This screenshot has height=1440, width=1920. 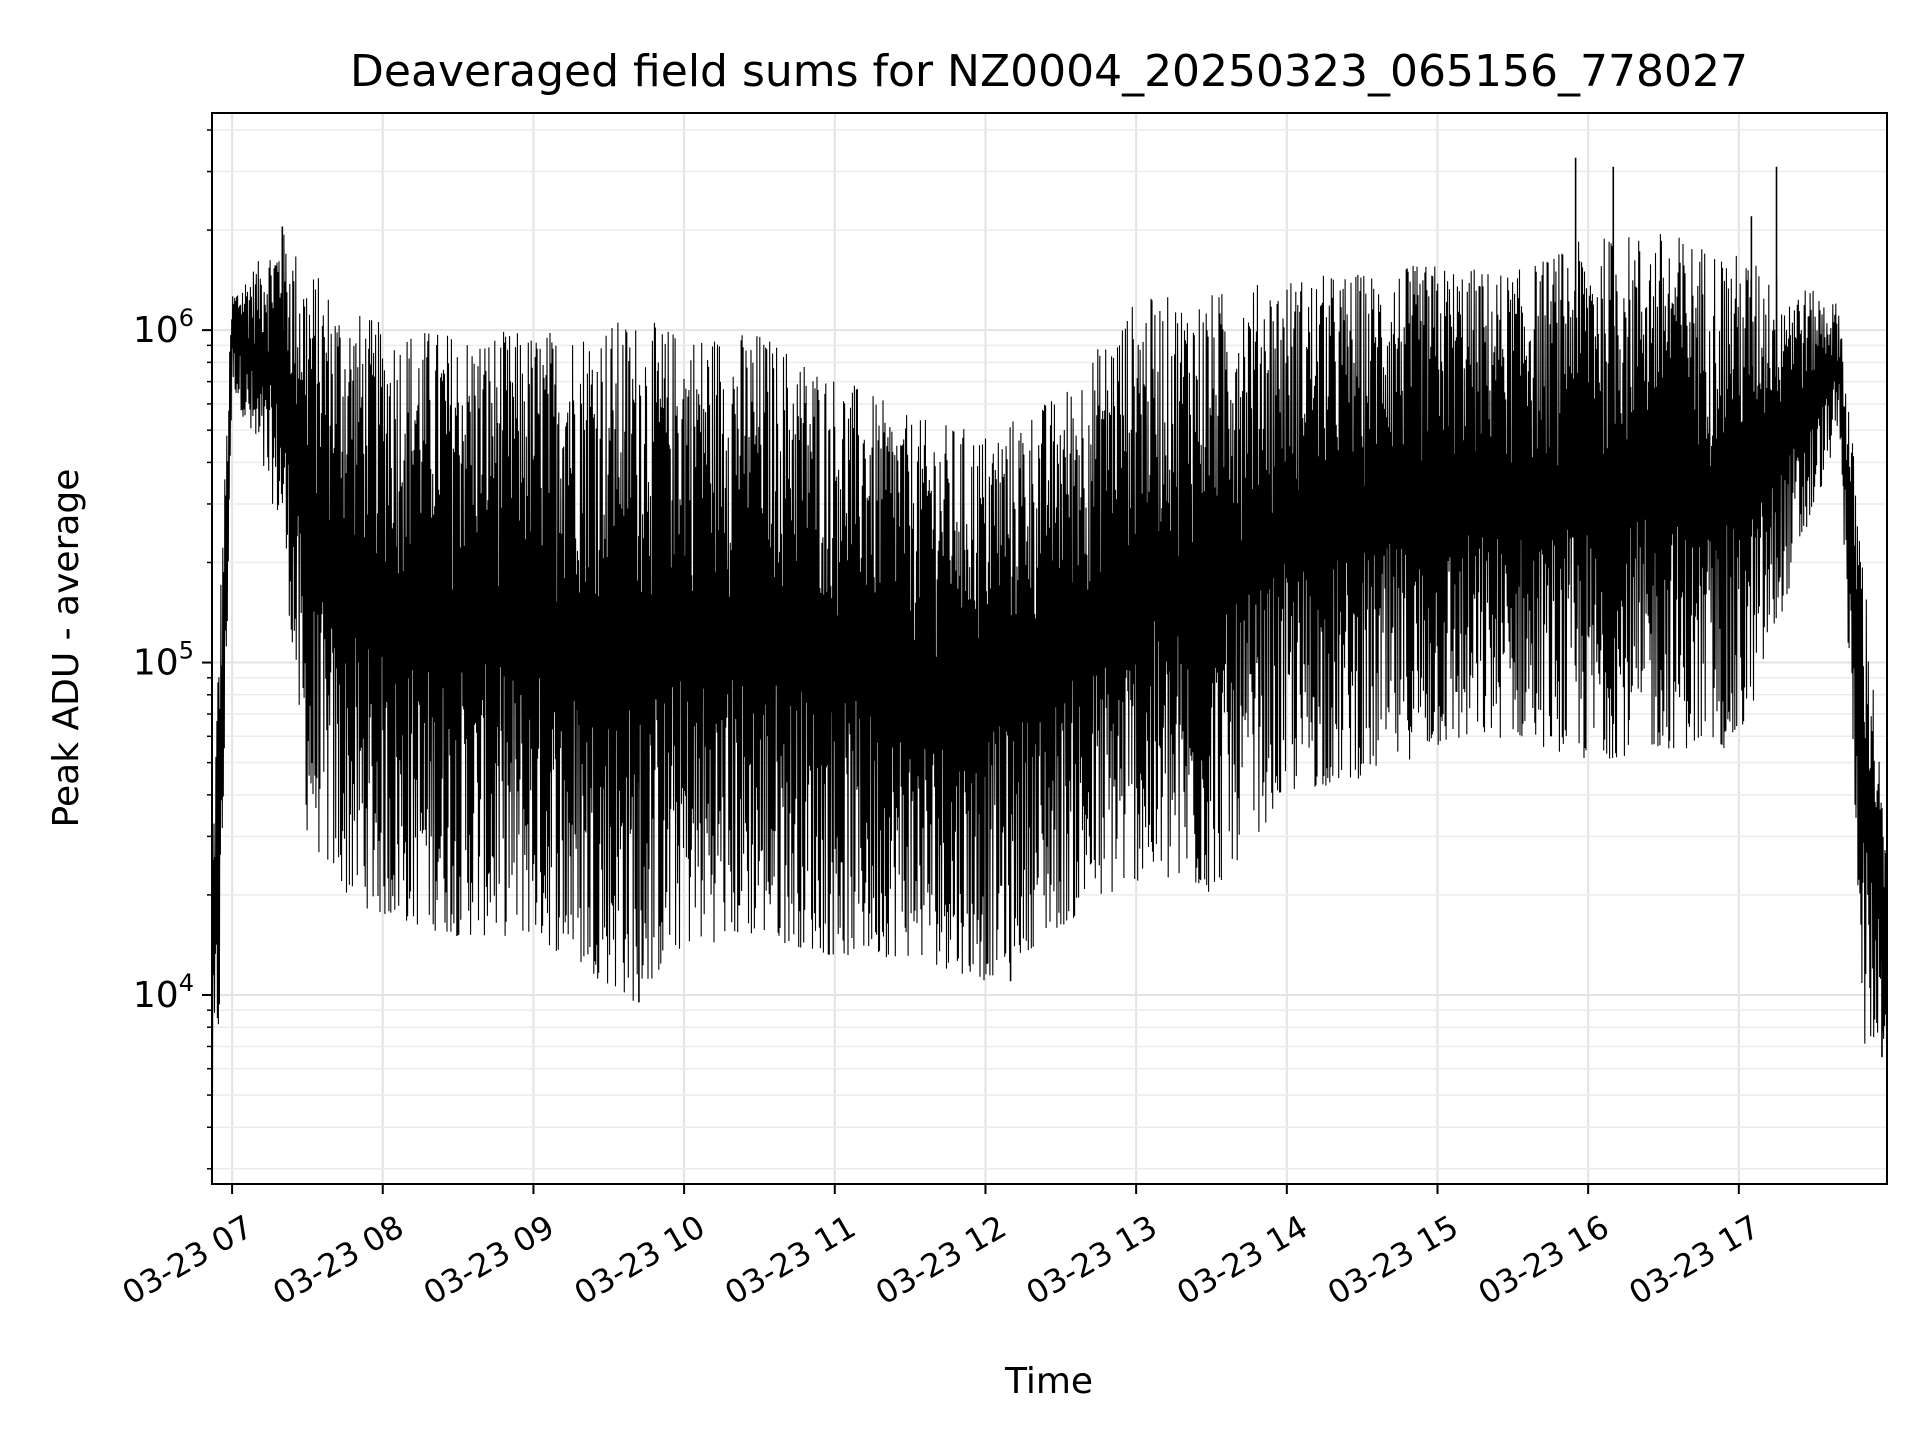 What do you see at coordinates (1048, 1381) in the screenshot?
I see `x-axis-label: Time` at bounding box center [1048, 1381].